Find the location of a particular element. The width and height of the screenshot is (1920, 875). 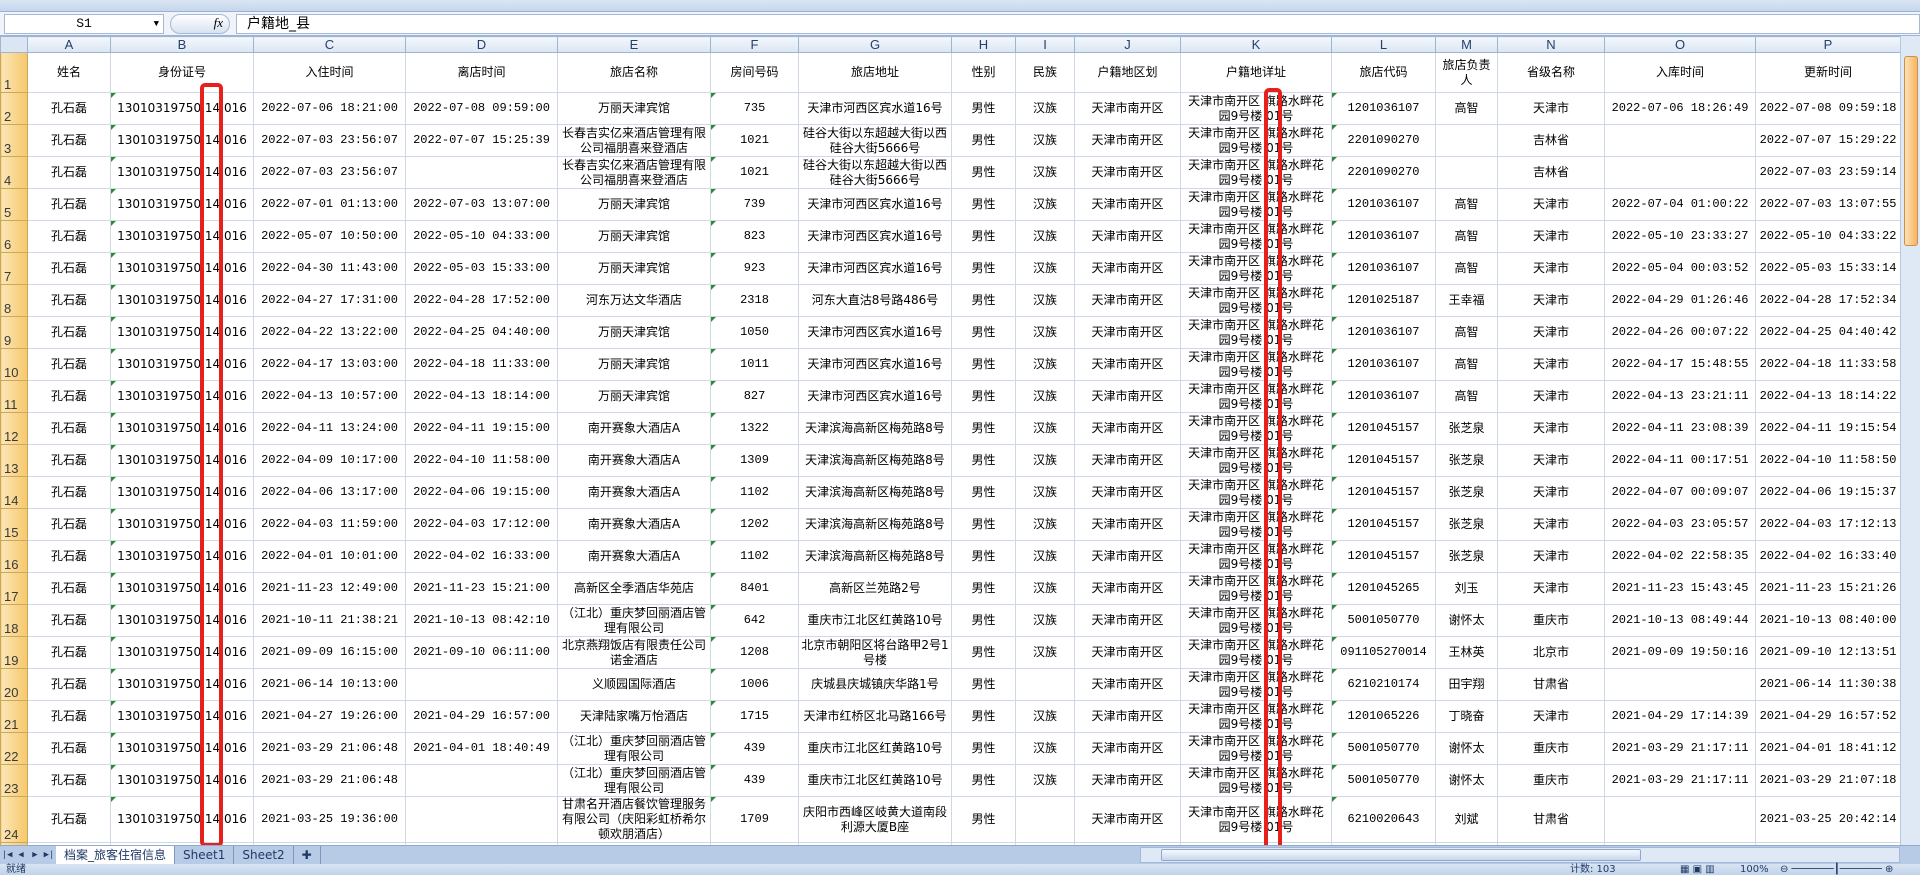

cell-d: 2021-11-23 15:21:00 is located at coordinates (481, 588).